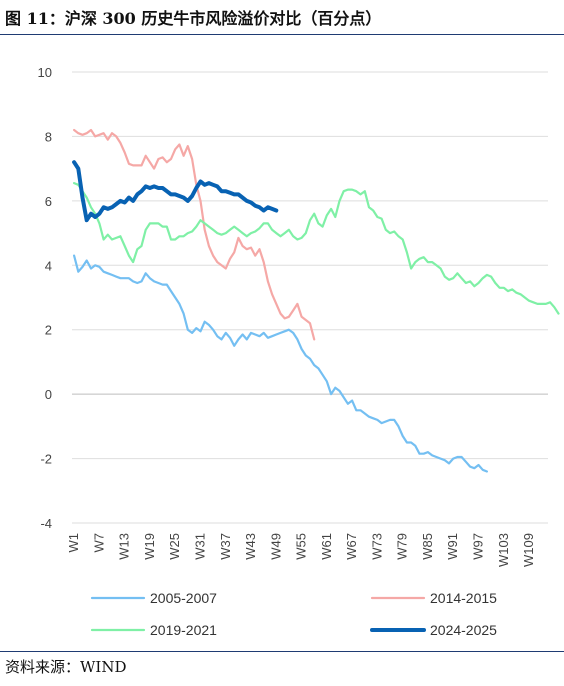  Describe the element at coordinates (199, 546) in the screenshot. I see `x-tick-label: W31` at that location.